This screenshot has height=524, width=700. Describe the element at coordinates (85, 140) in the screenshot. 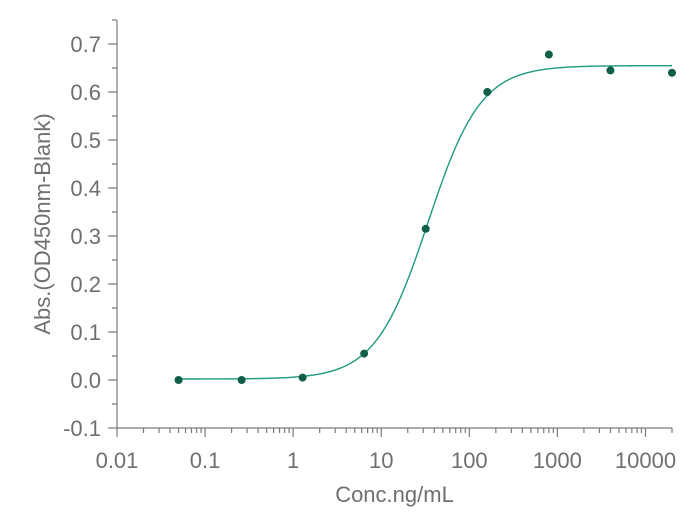

I see `y-tick-label: 0.5` at that location.